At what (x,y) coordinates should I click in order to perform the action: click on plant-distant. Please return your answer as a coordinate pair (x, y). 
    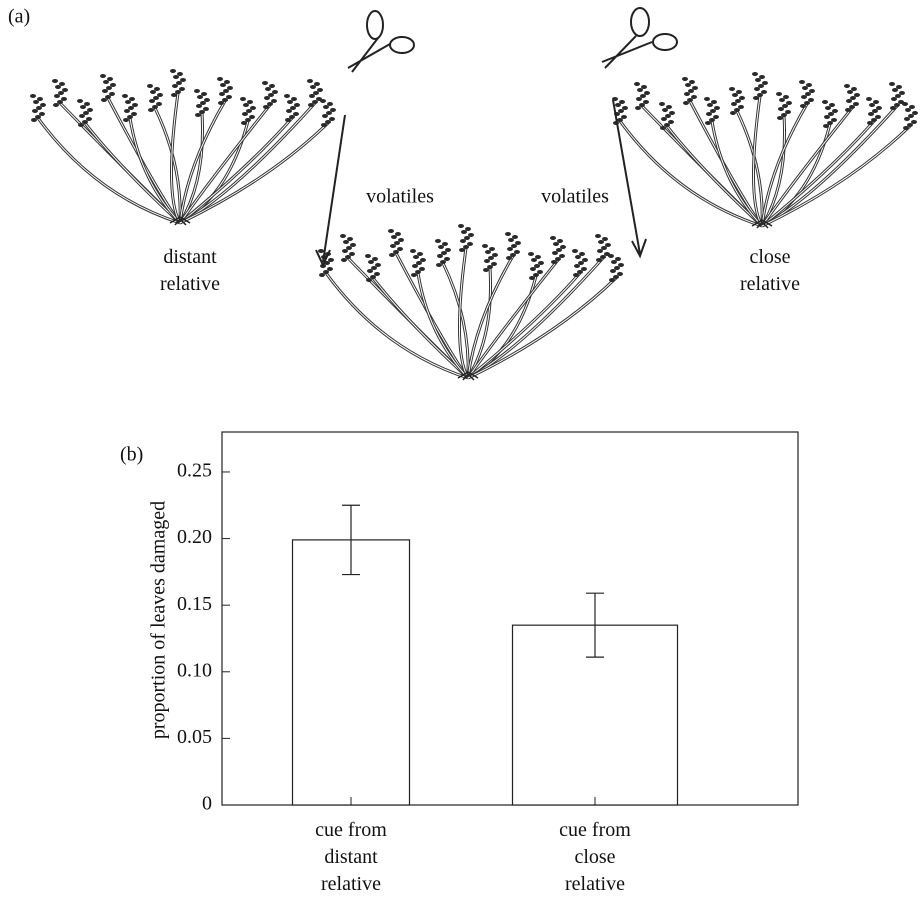
    Looking at the image, I should click on (183, 147).